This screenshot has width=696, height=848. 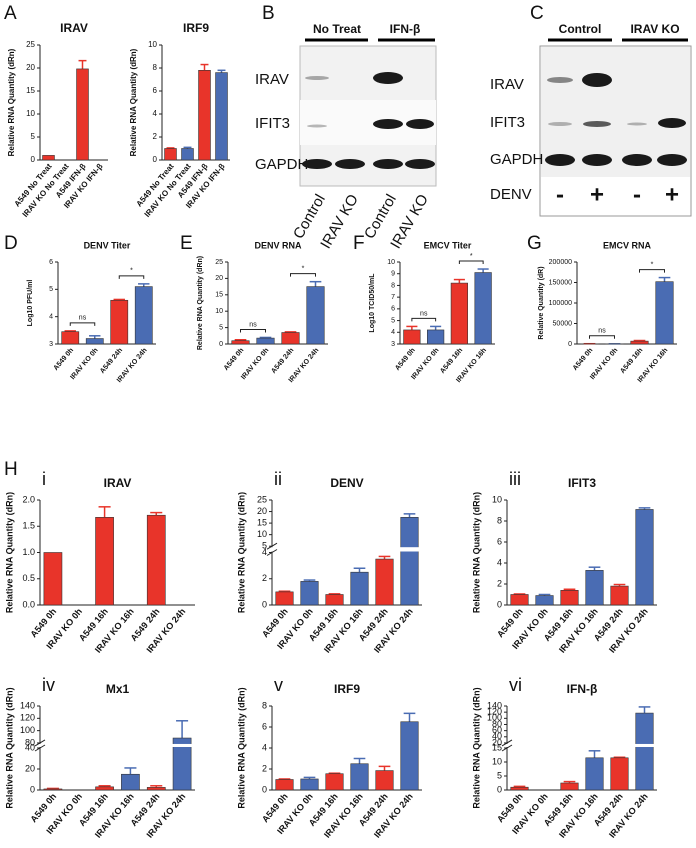 What do you see at coordinates (563, 323) in the screenshot?
I see `y-tick-label: 50000` at bounding box center [563, 323].